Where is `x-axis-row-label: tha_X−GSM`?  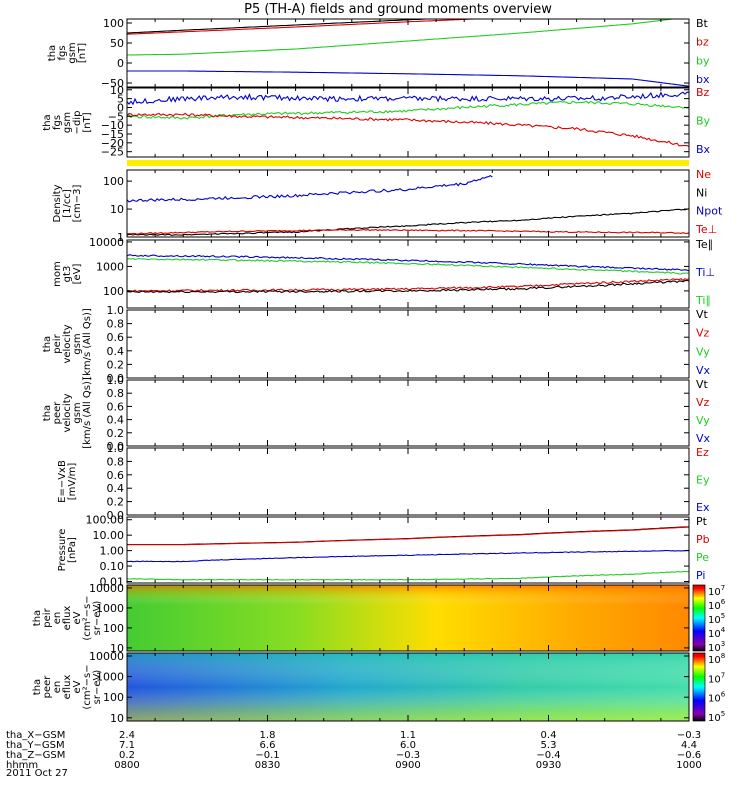
x-axis-row-label: tha_X−GSM is located at coordinates (35, 735).